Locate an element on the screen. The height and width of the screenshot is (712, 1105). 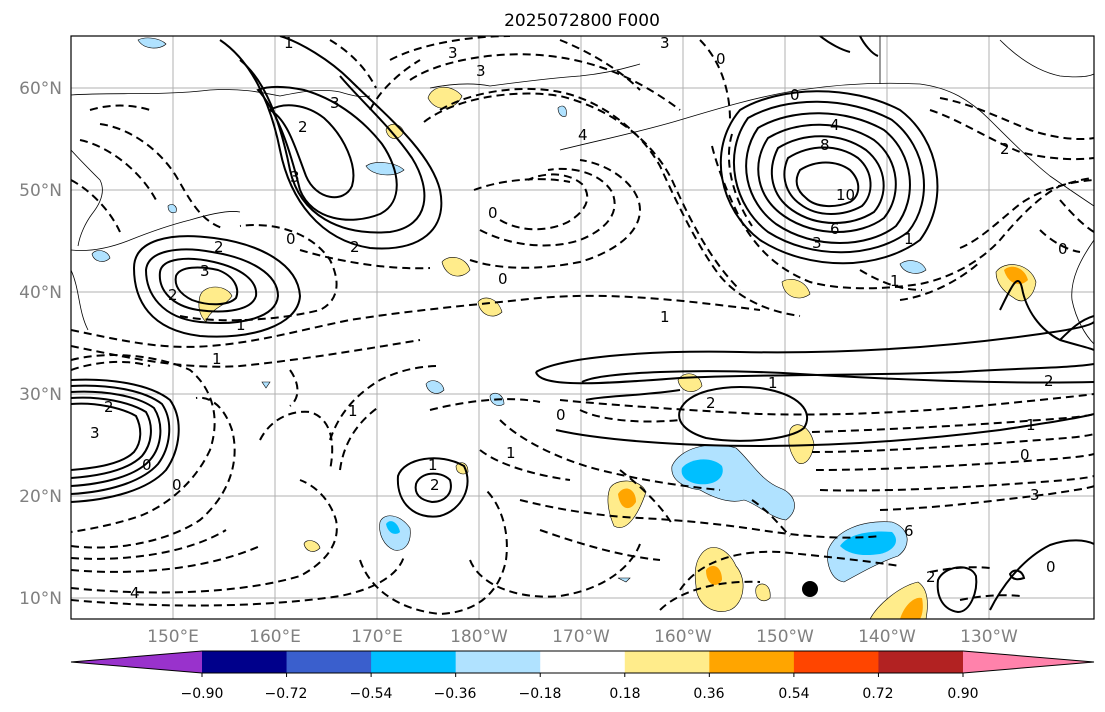
lat-tick-label: 20°N is located at coordinates (40, 497).